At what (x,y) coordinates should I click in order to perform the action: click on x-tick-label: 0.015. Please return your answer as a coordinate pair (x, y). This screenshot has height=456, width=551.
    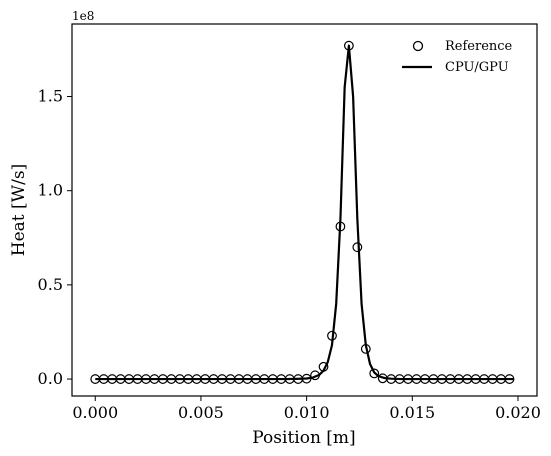
    Looking at the image, I should click on (412, 412).